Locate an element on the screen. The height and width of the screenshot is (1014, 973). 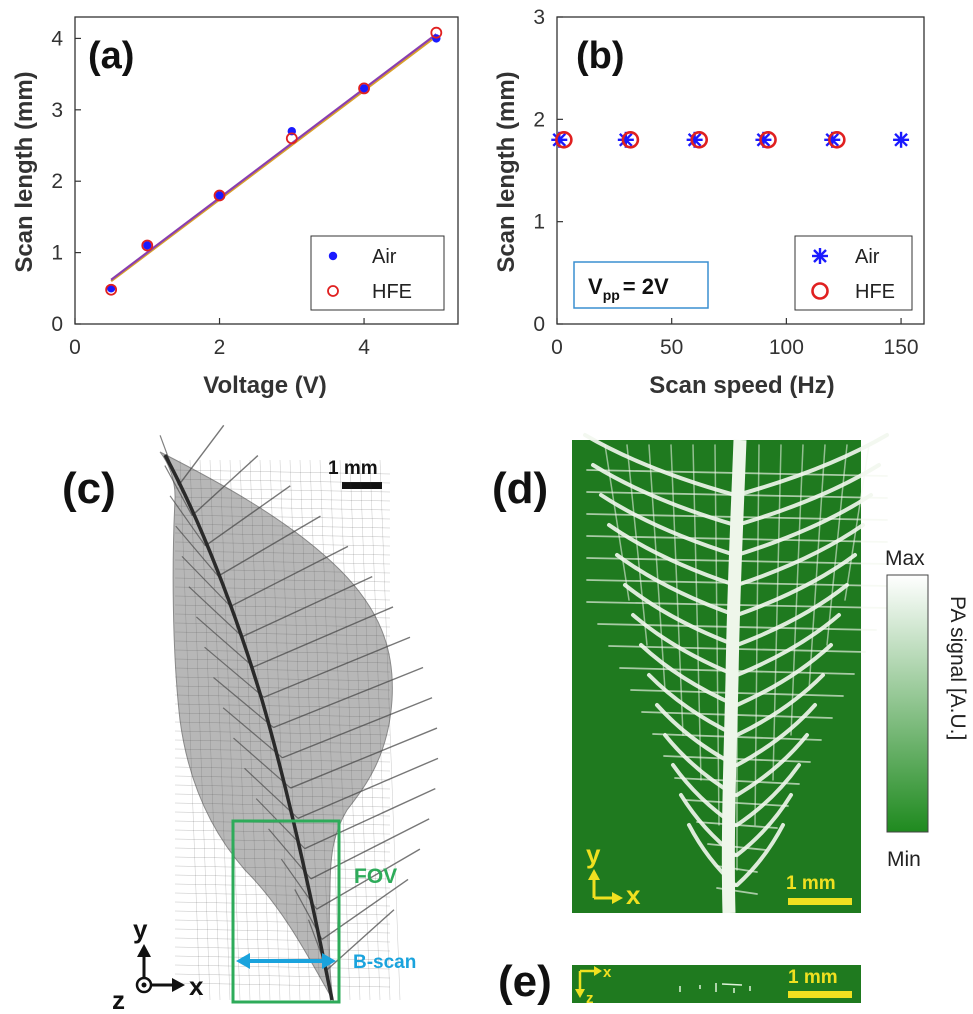
fov-label: FOV is located at coordinates (375, 876).